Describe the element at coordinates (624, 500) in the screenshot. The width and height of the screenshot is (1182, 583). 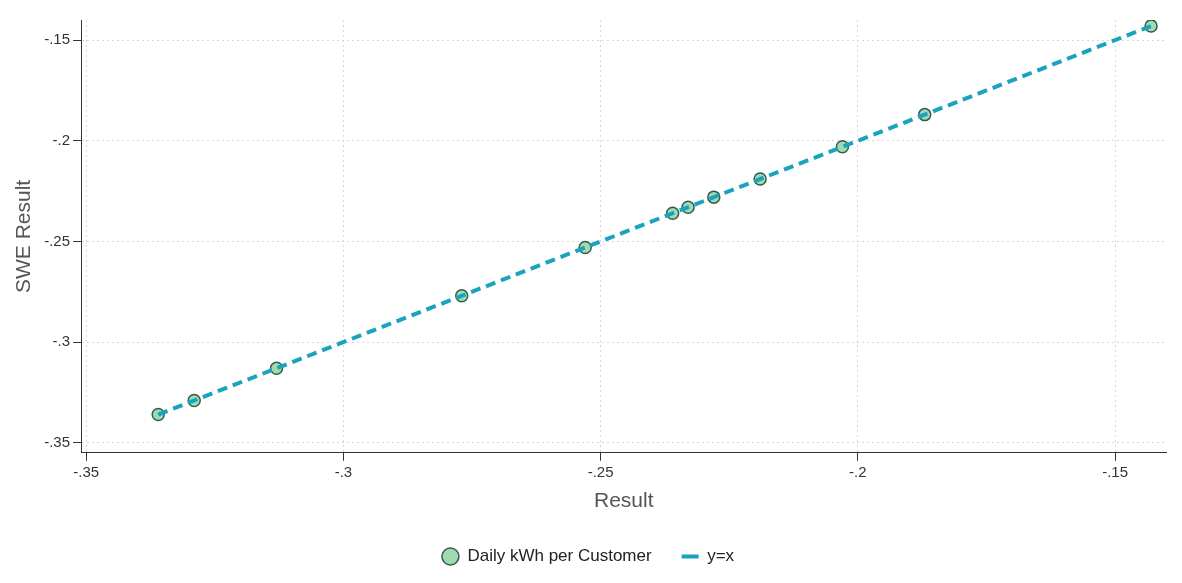
I see `x-axis-title: Result` at that location.